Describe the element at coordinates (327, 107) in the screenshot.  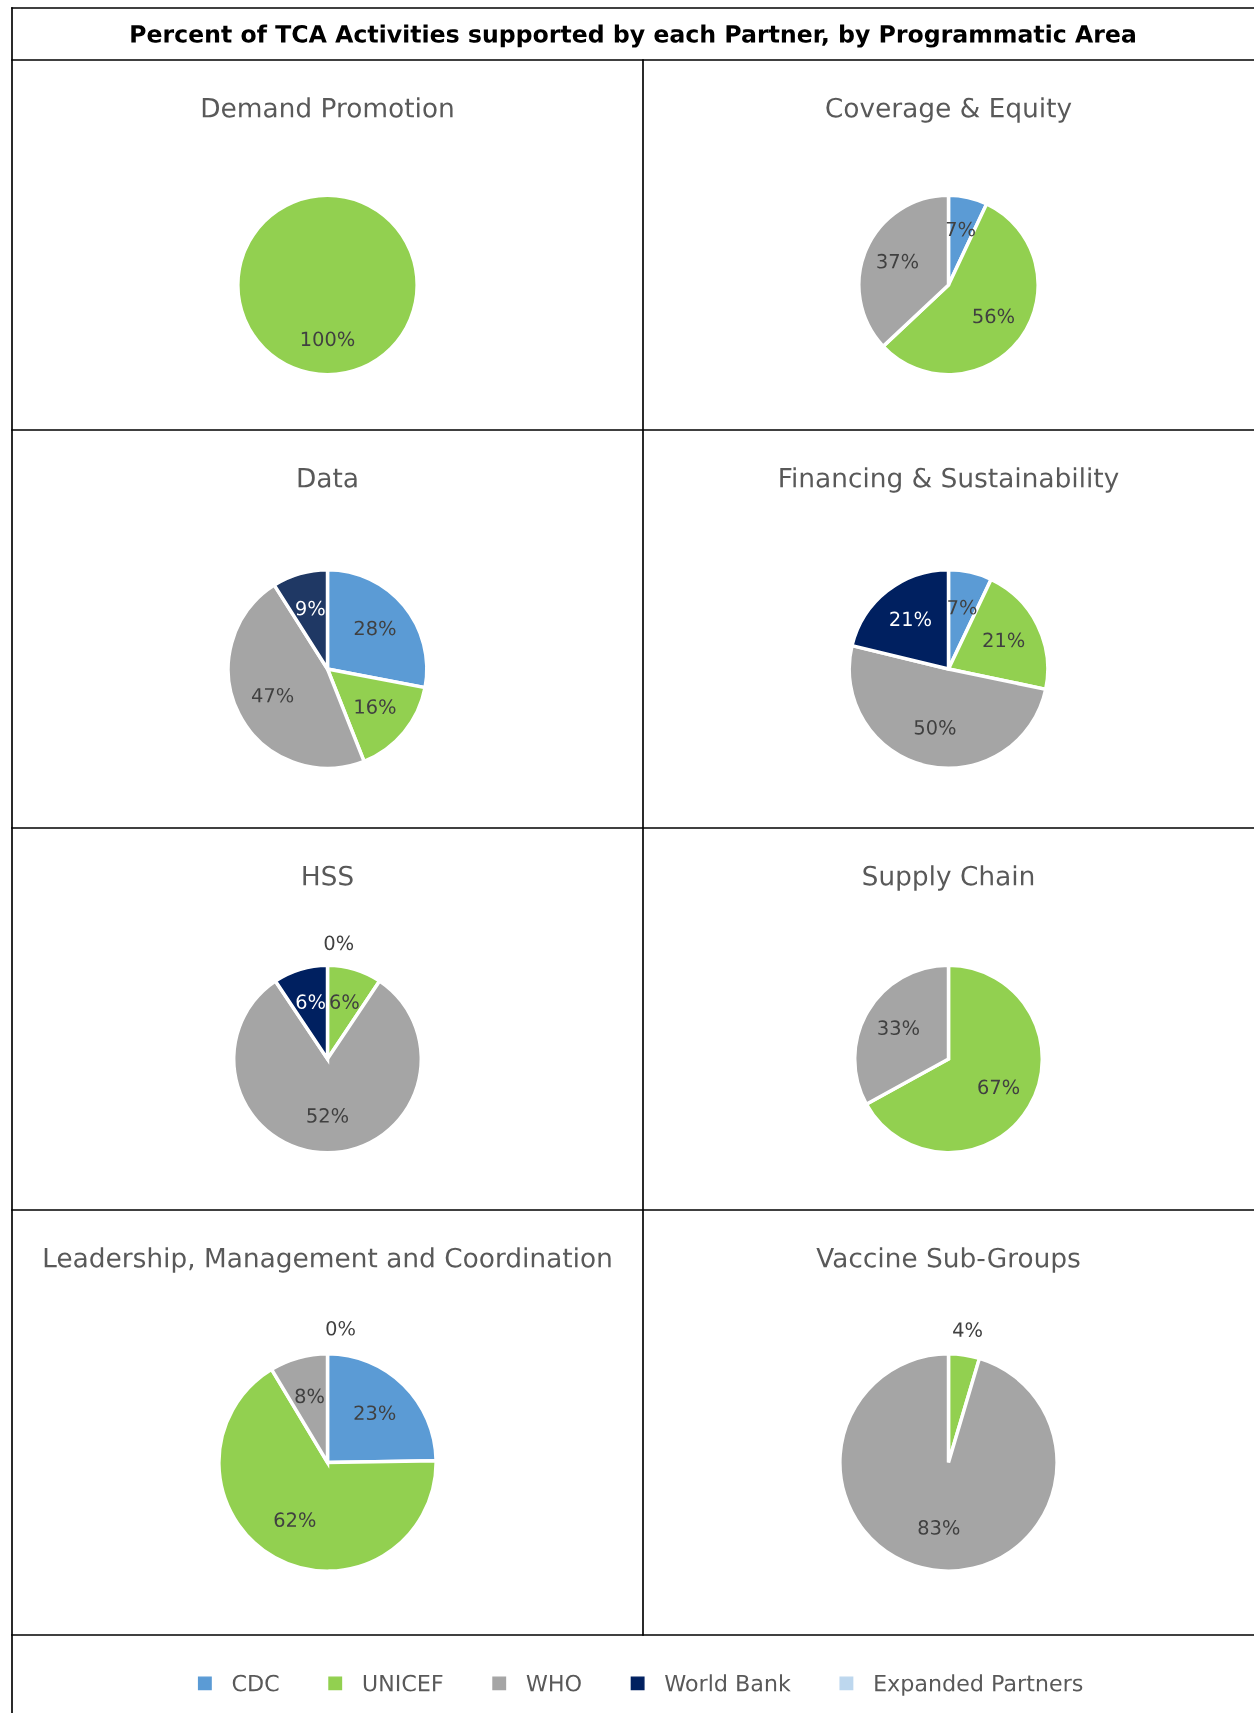
I see `chart-title: Demand Promotion` at that location.